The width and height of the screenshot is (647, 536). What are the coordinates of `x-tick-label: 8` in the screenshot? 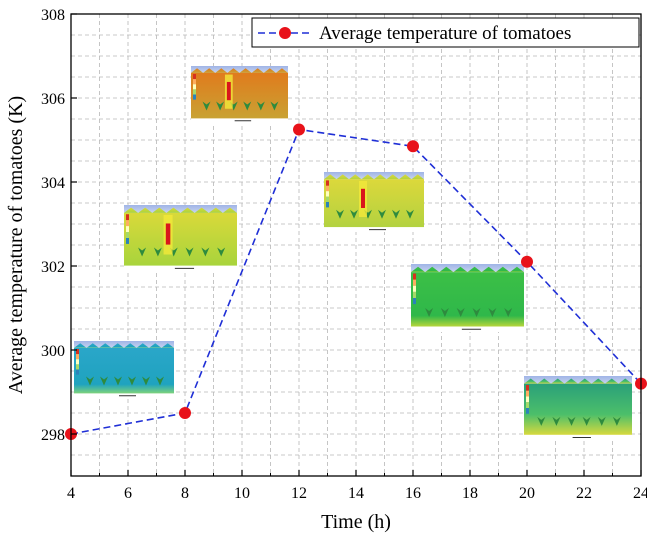 It's located at (185, 493).